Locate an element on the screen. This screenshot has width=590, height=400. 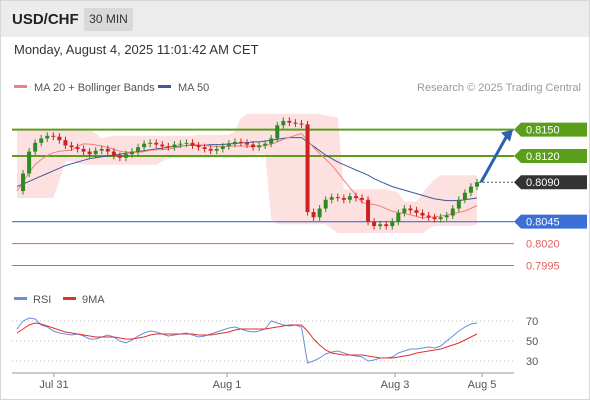
level-tag-0.8120 is located at coordinates (550, 155).